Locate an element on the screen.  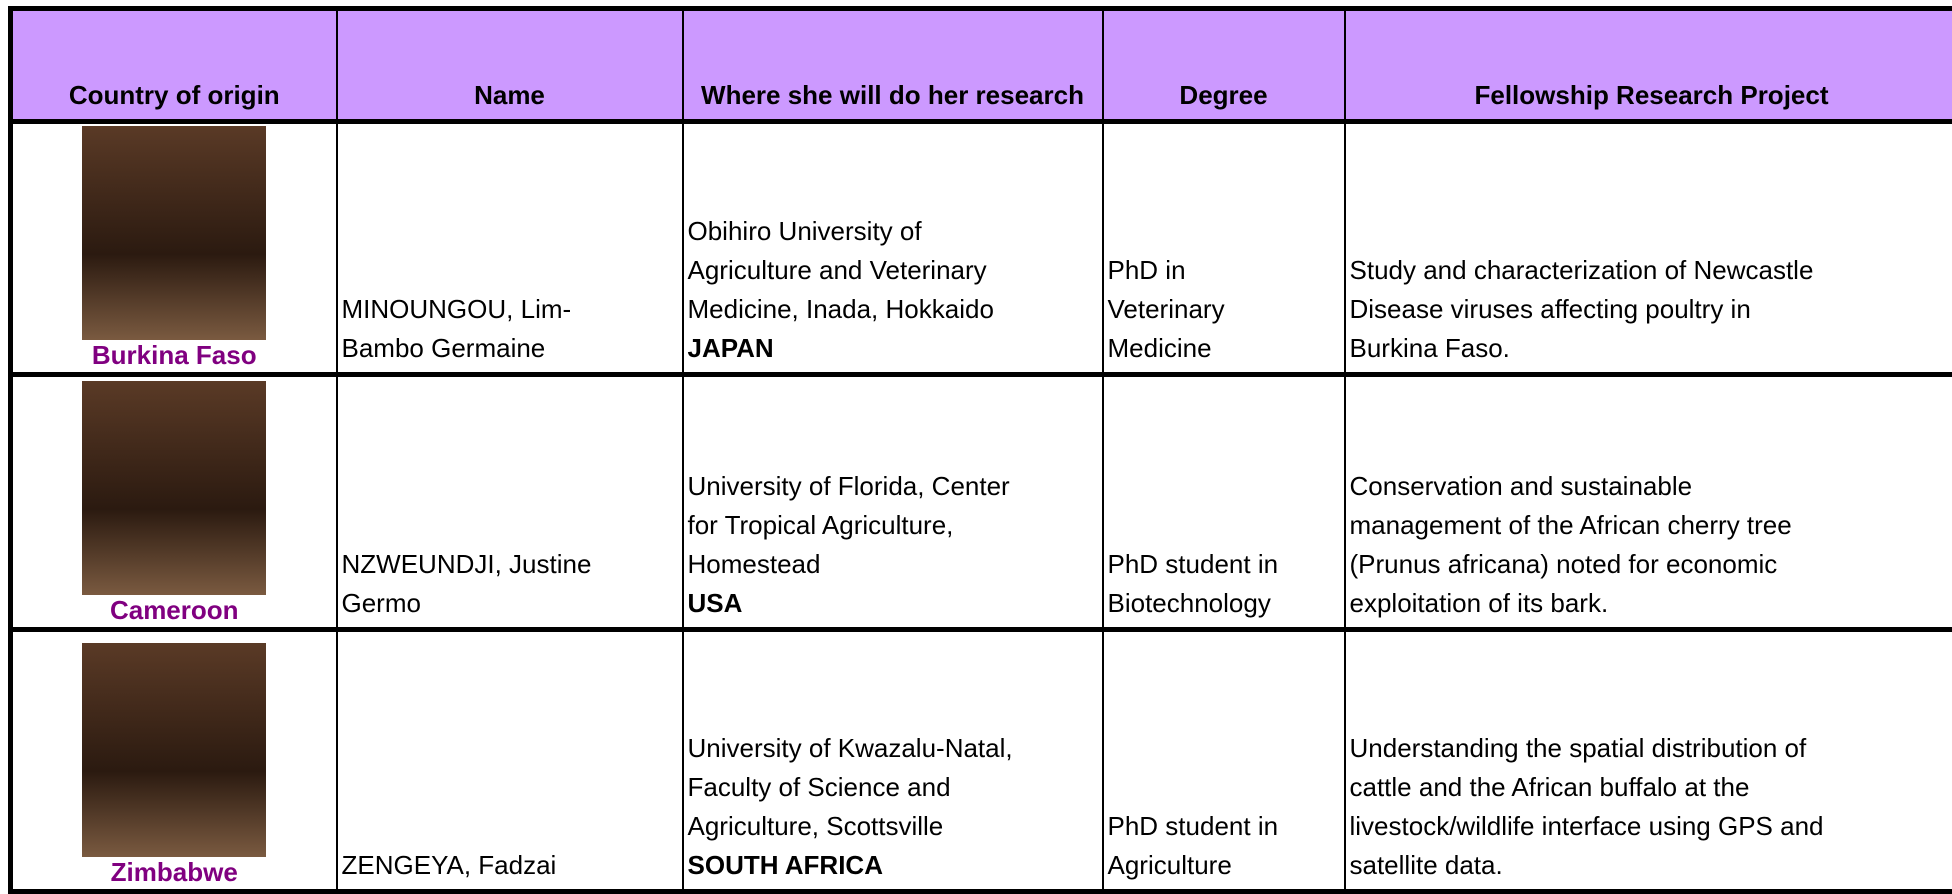
column-header: Name is located at coordinates (510, 65).